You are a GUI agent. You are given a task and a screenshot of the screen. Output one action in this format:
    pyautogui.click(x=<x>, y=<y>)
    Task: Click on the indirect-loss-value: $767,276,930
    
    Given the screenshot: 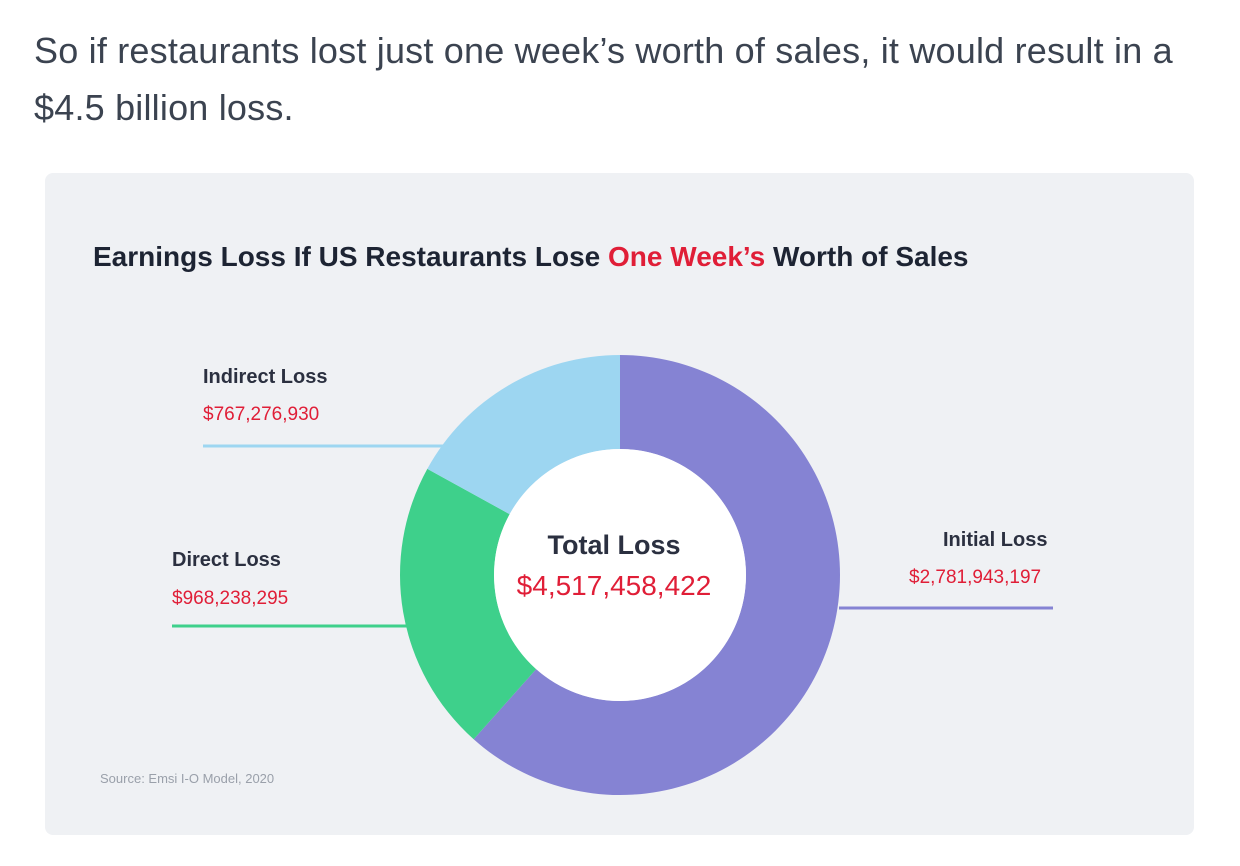 What is the action you would take?
    pyautogui.click(x=261, y=414)
    